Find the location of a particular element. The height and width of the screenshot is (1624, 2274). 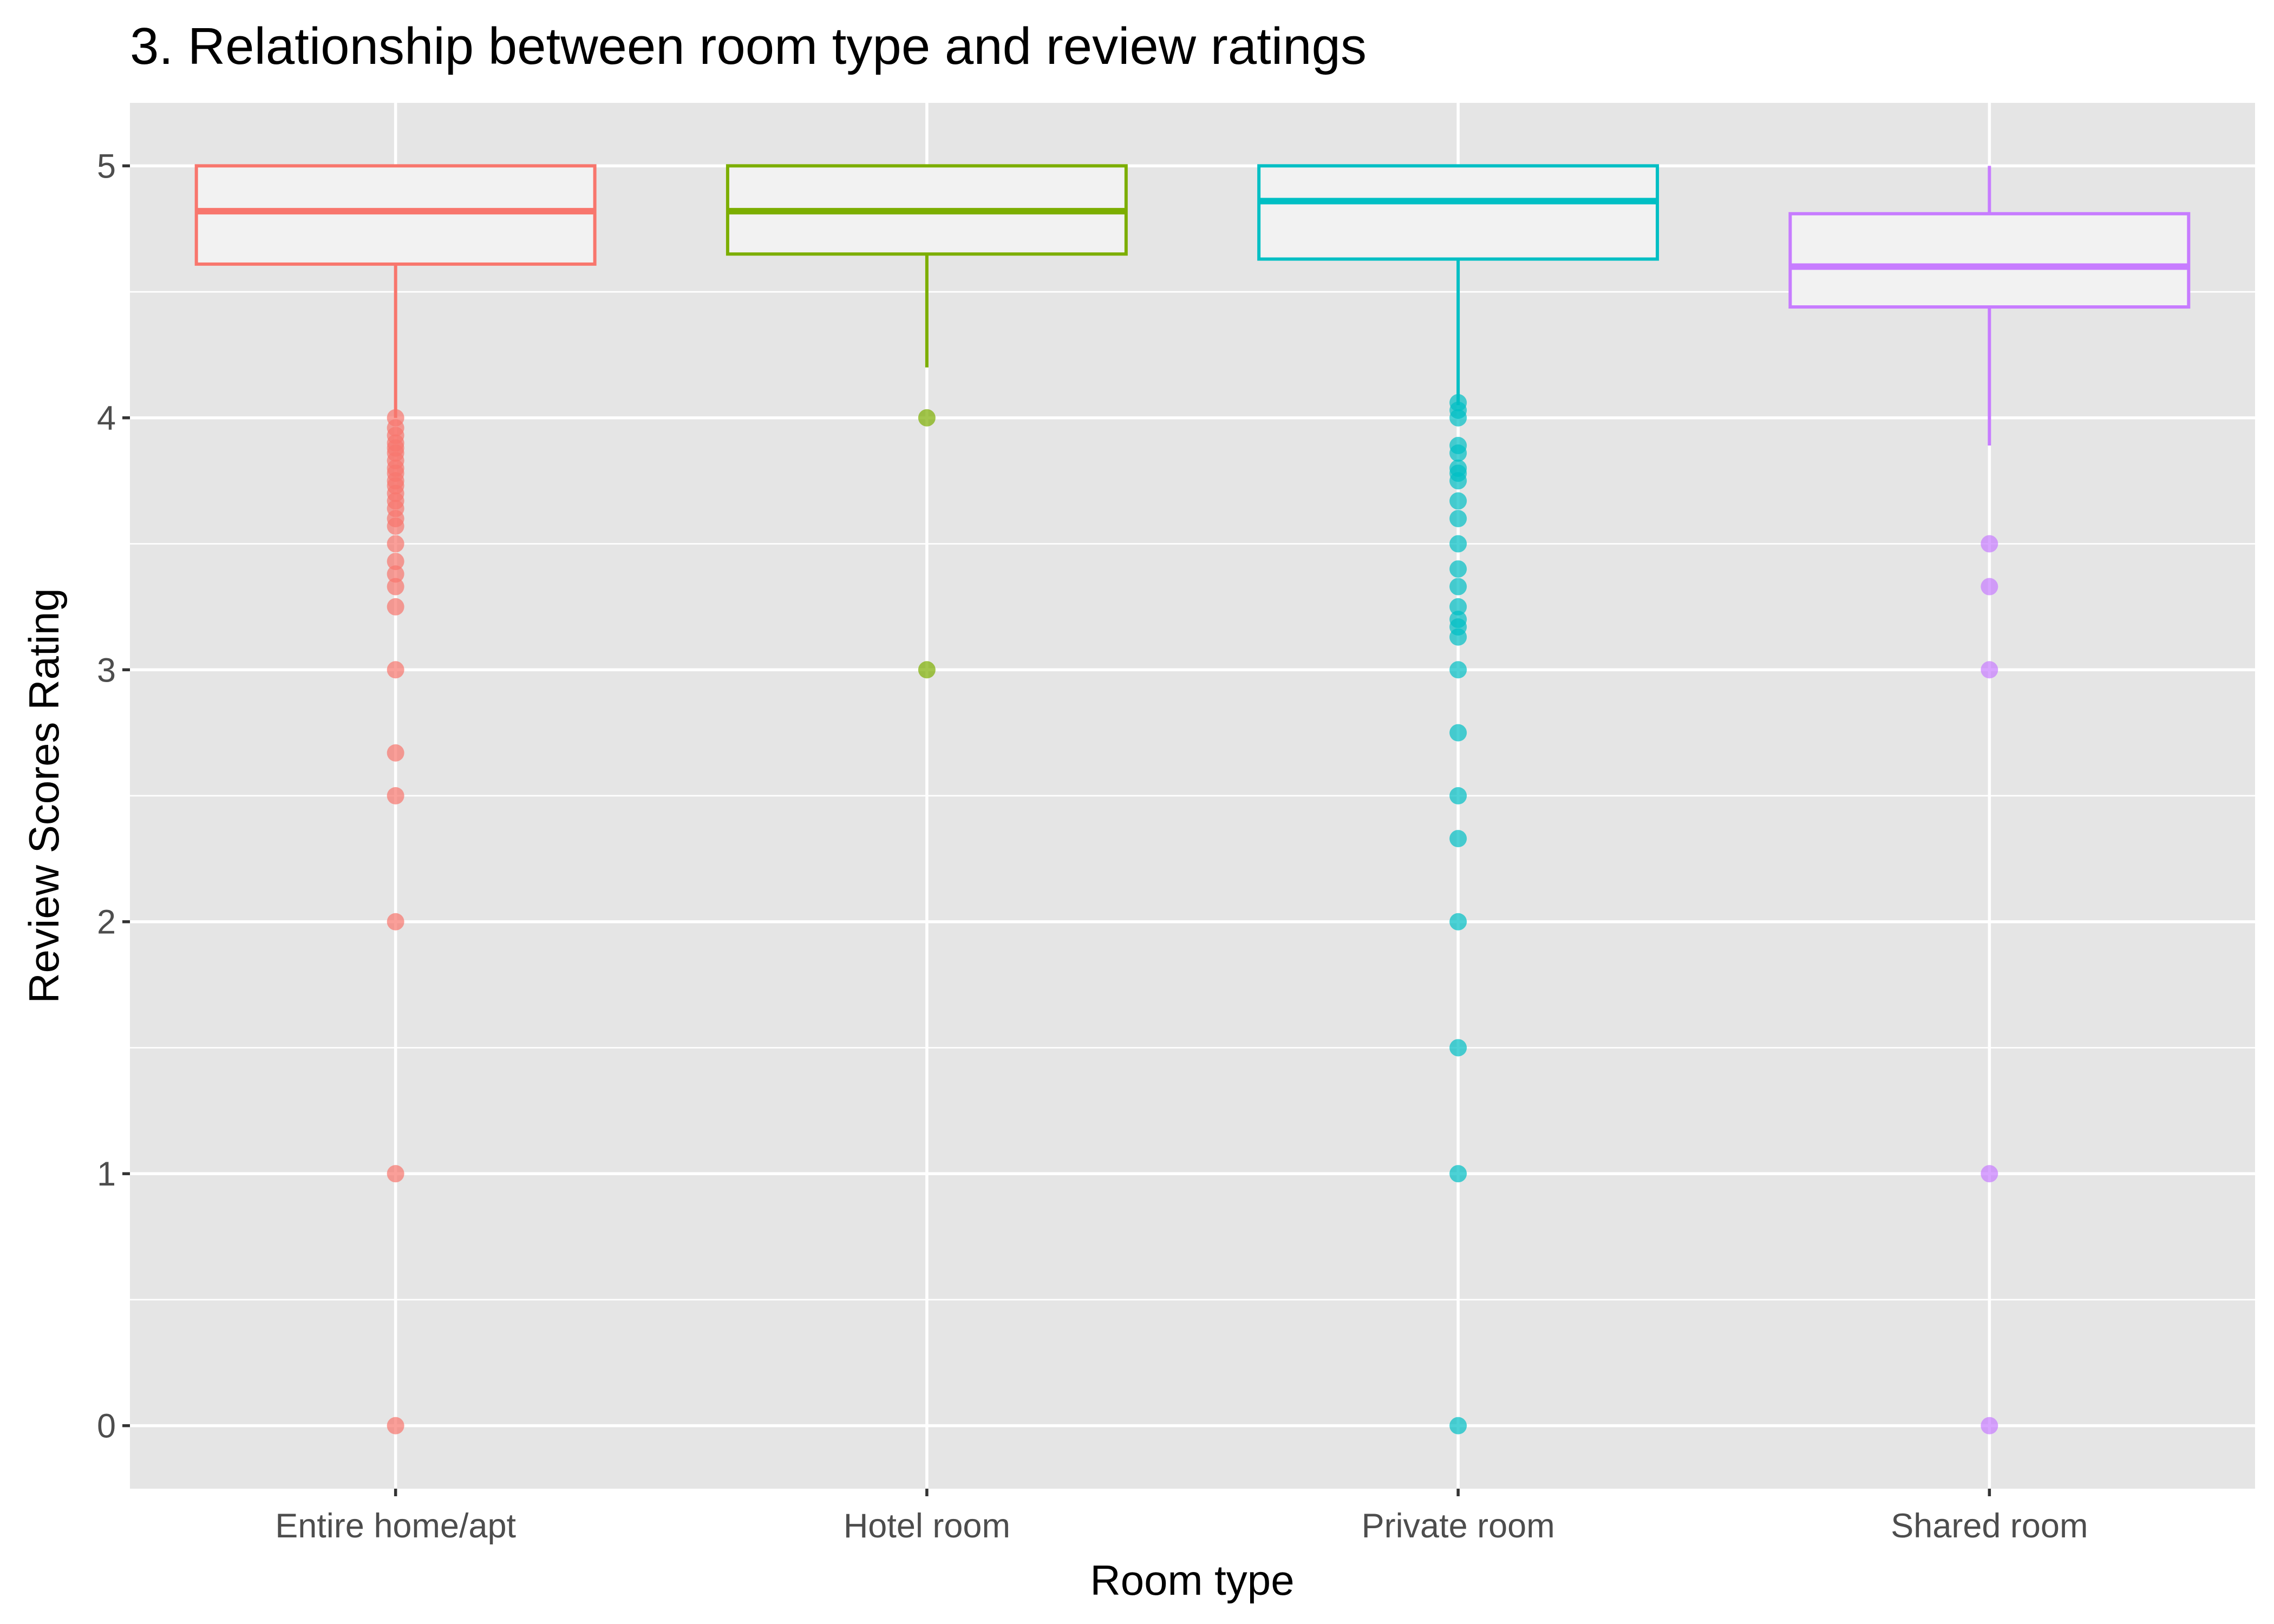

y-tick-label: 1 is located at coordinates (107, 1174).